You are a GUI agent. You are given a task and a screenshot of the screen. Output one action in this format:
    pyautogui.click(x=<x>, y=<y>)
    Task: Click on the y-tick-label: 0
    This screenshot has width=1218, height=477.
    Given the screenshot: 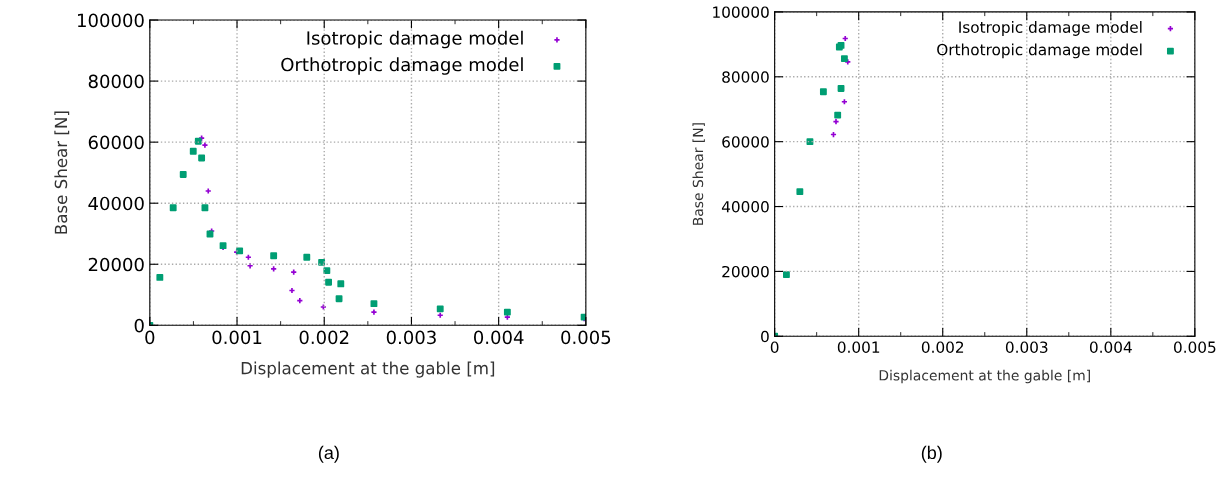 What is the action you would take?
    pyautogui.click(x=139, y=325)
    